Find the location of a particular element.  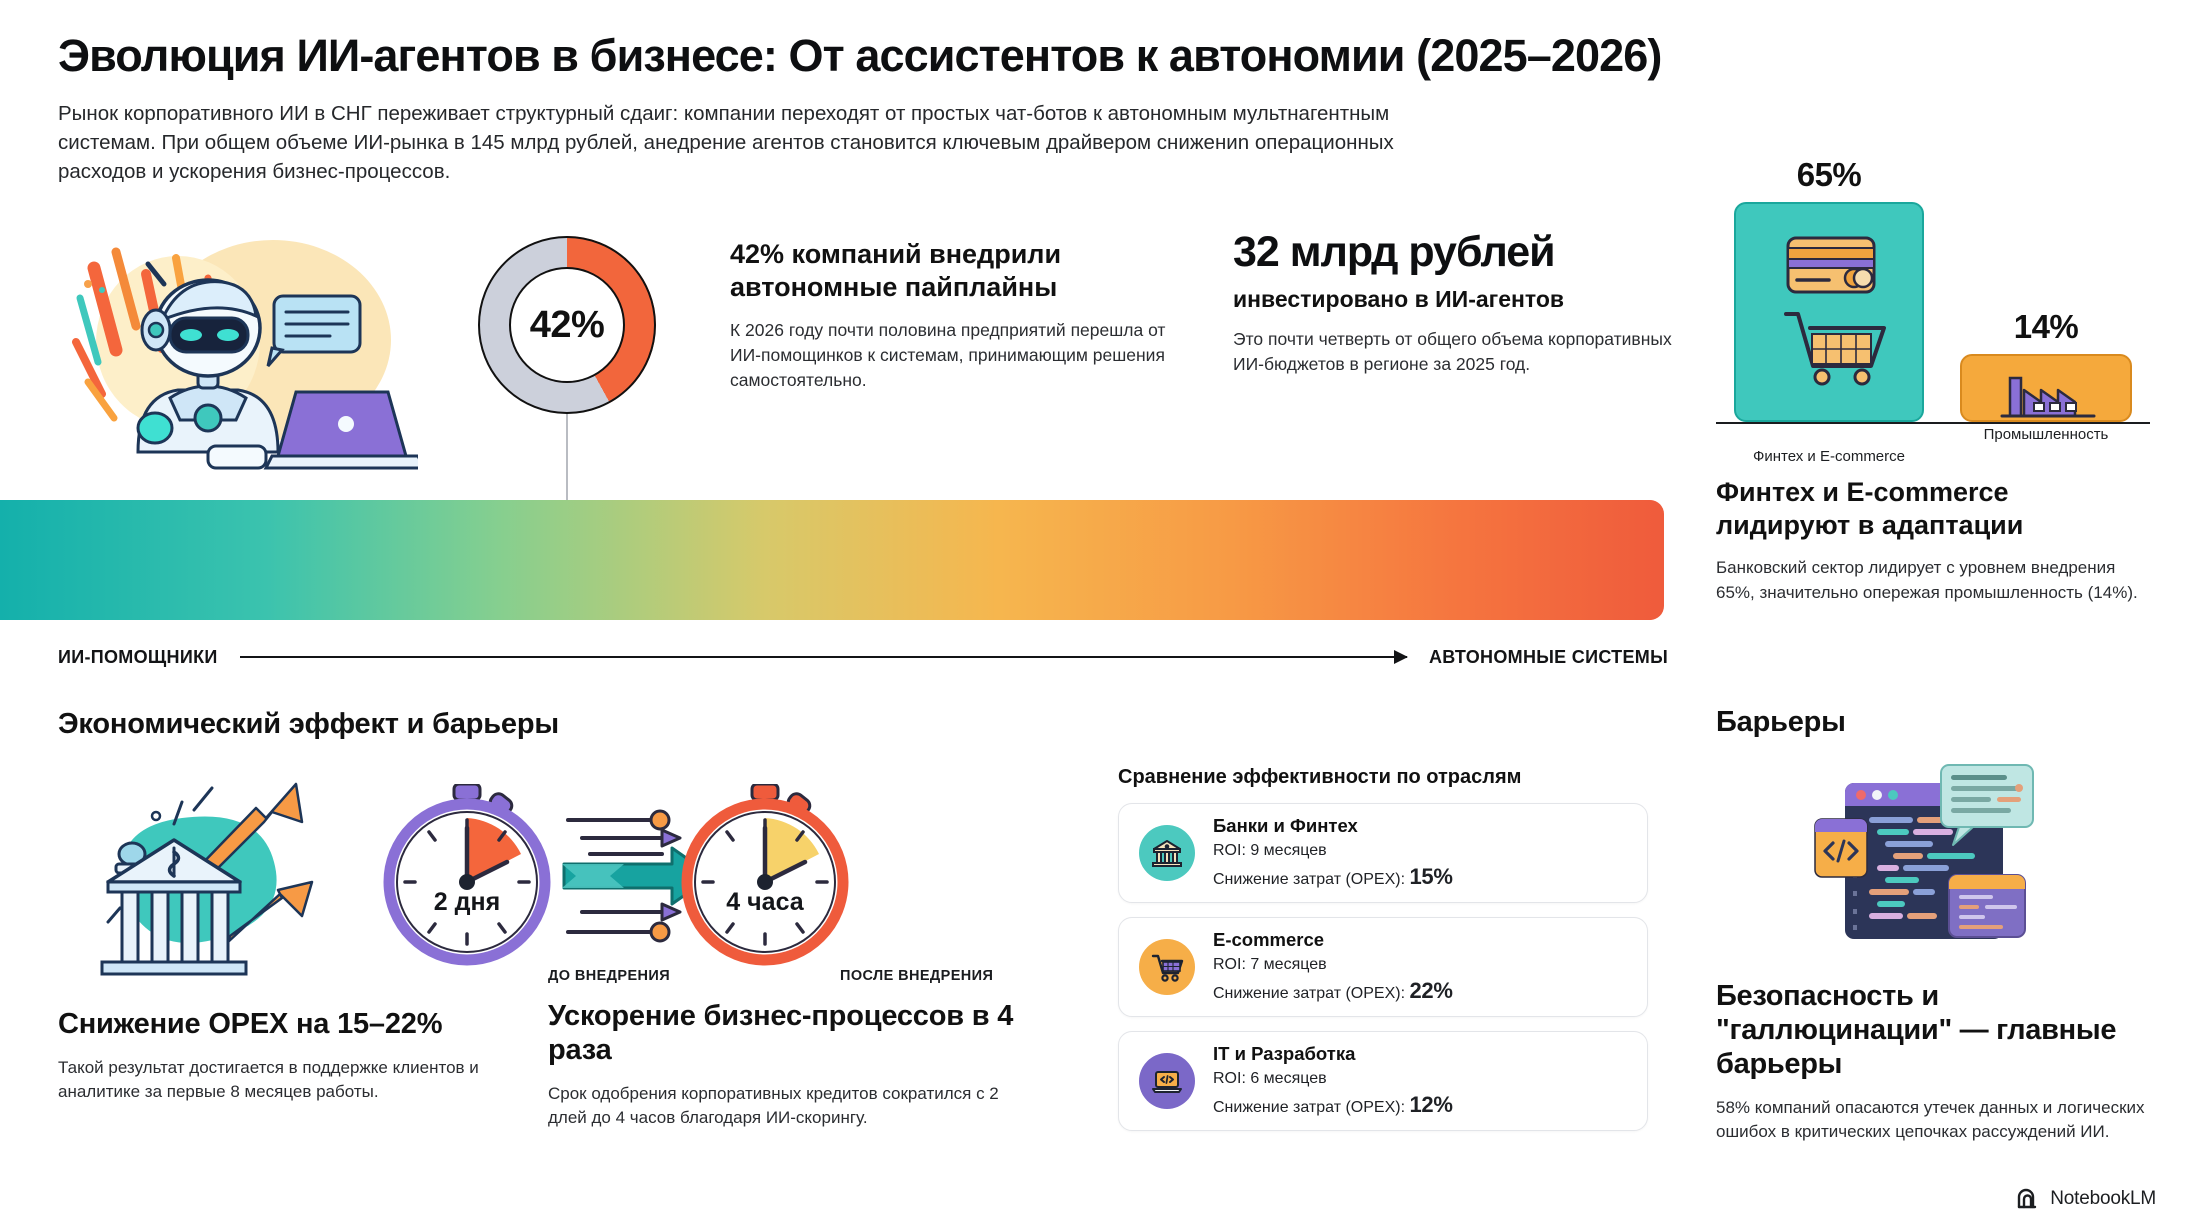

shopping-cart-icon is located at coordinates (1167, 967).